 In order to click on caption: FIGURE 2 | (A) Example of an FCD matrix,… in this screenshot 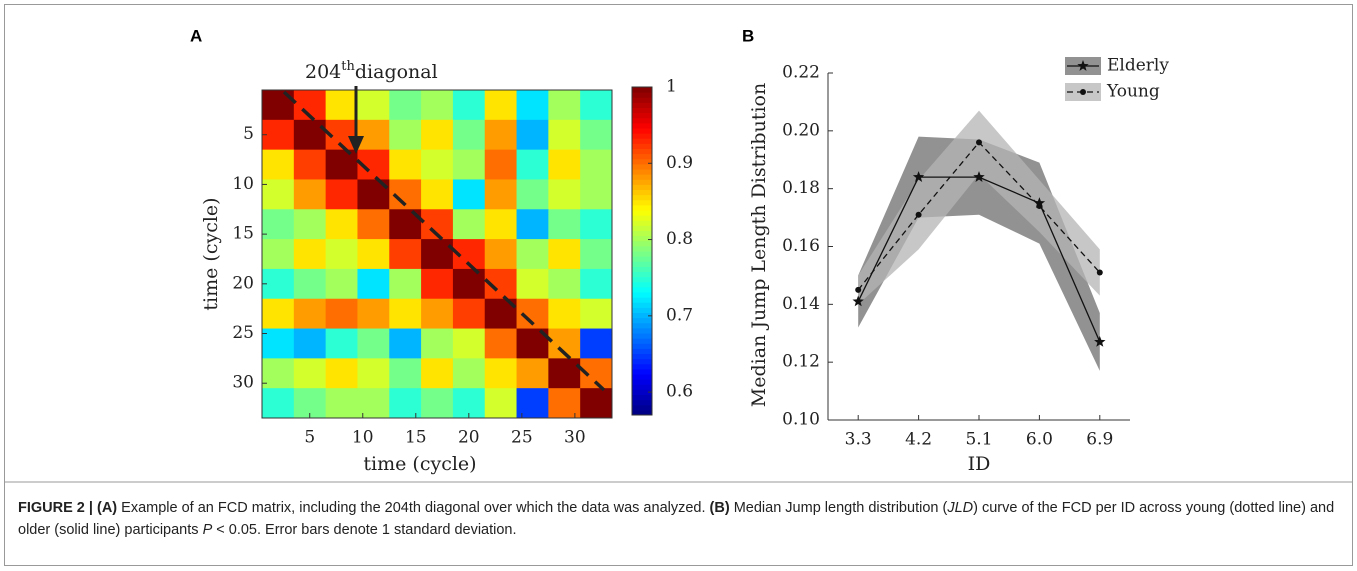, I will do `click(678, 519)`.